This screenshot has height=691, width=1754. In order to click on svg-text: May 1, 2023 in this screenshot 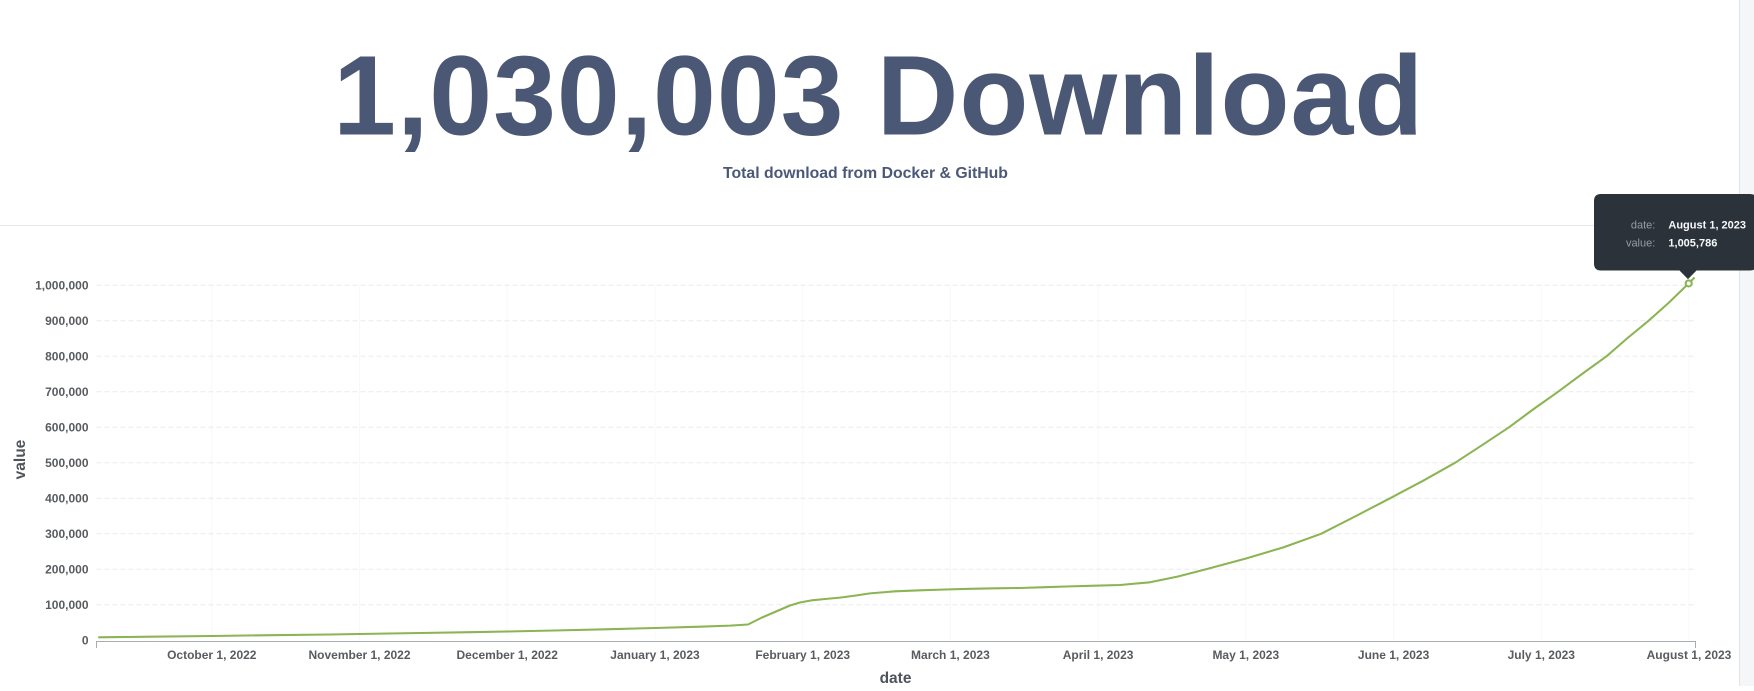, I will do `click(1245, 655)`.